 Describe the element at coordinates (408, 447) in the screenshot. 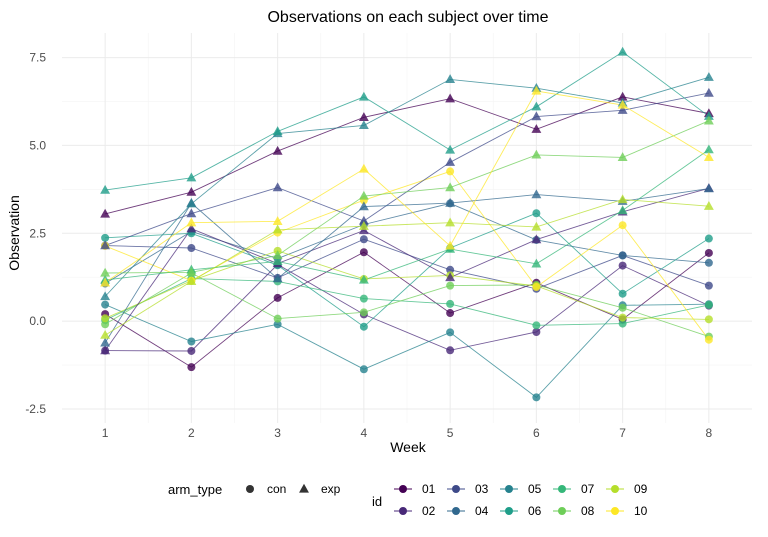

I see `x-axis-title: Week` at that location.